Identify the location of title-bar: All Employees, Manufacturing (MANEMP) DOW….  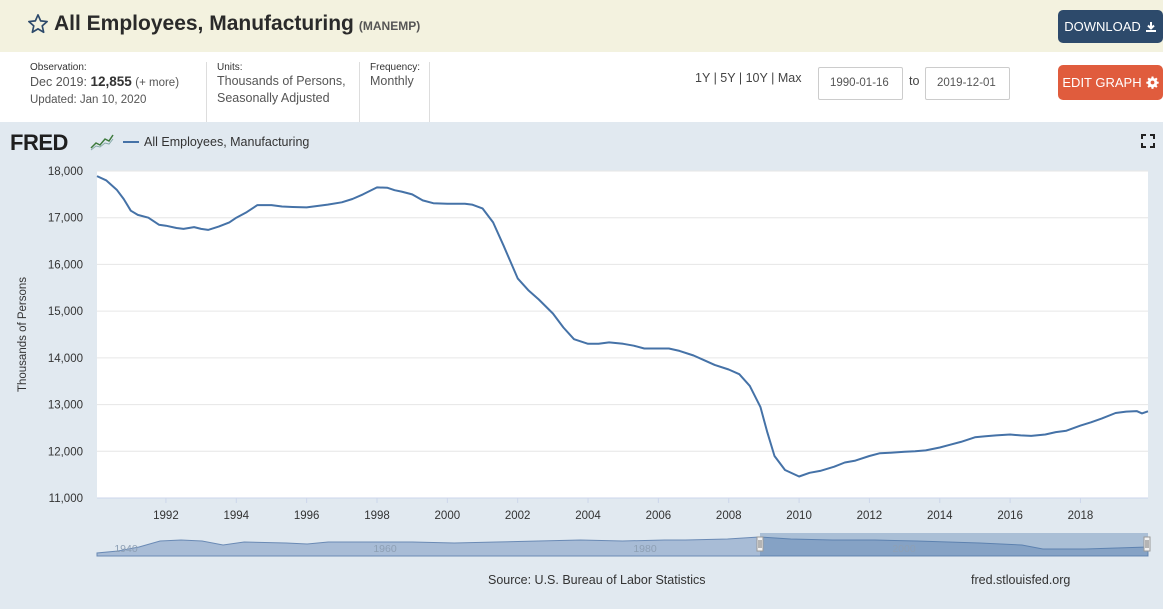
(581, 26).